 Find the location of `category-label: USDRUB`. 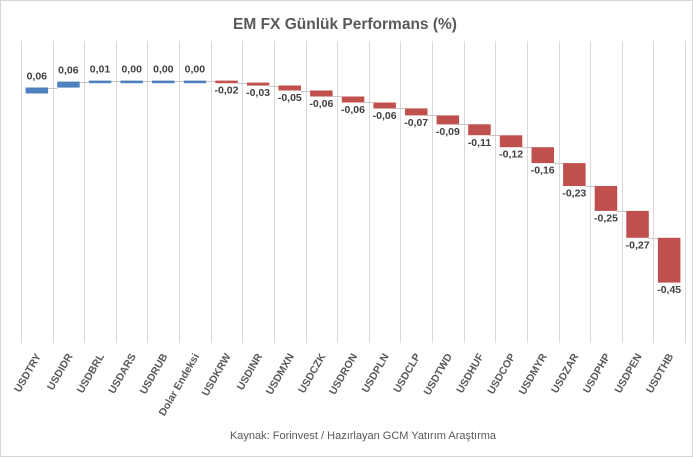

category-label: USDRUB is located at coordinates (154, 373).